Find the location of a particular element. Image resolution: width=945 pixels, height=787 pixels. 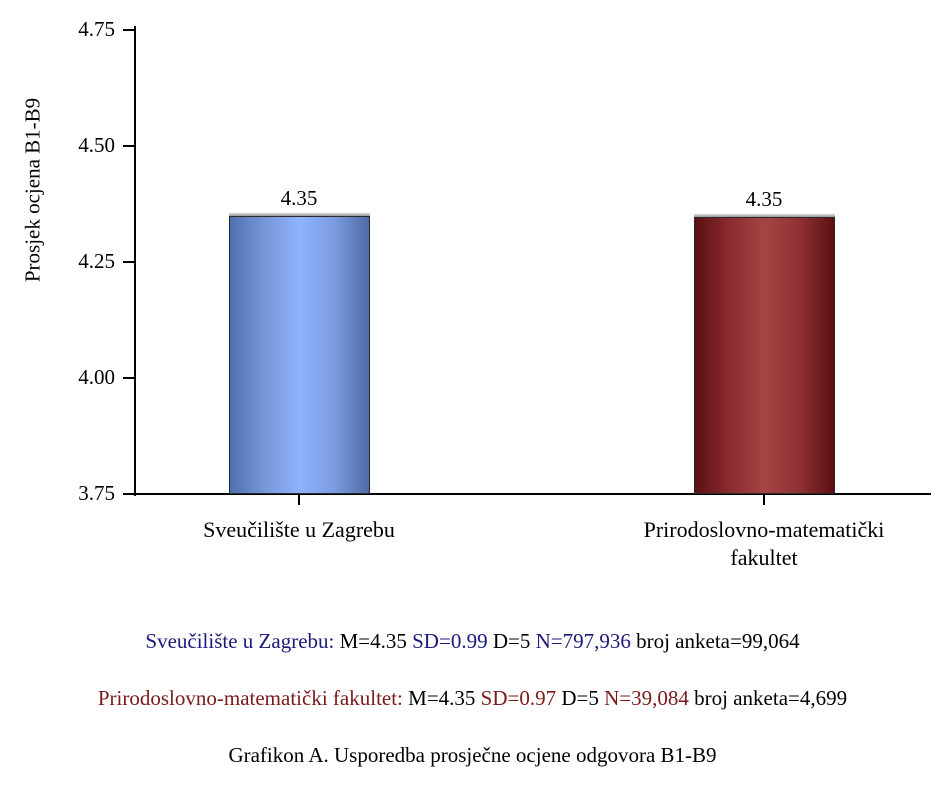

stats-n: N=39,084 is located at coordinates (646, 698).